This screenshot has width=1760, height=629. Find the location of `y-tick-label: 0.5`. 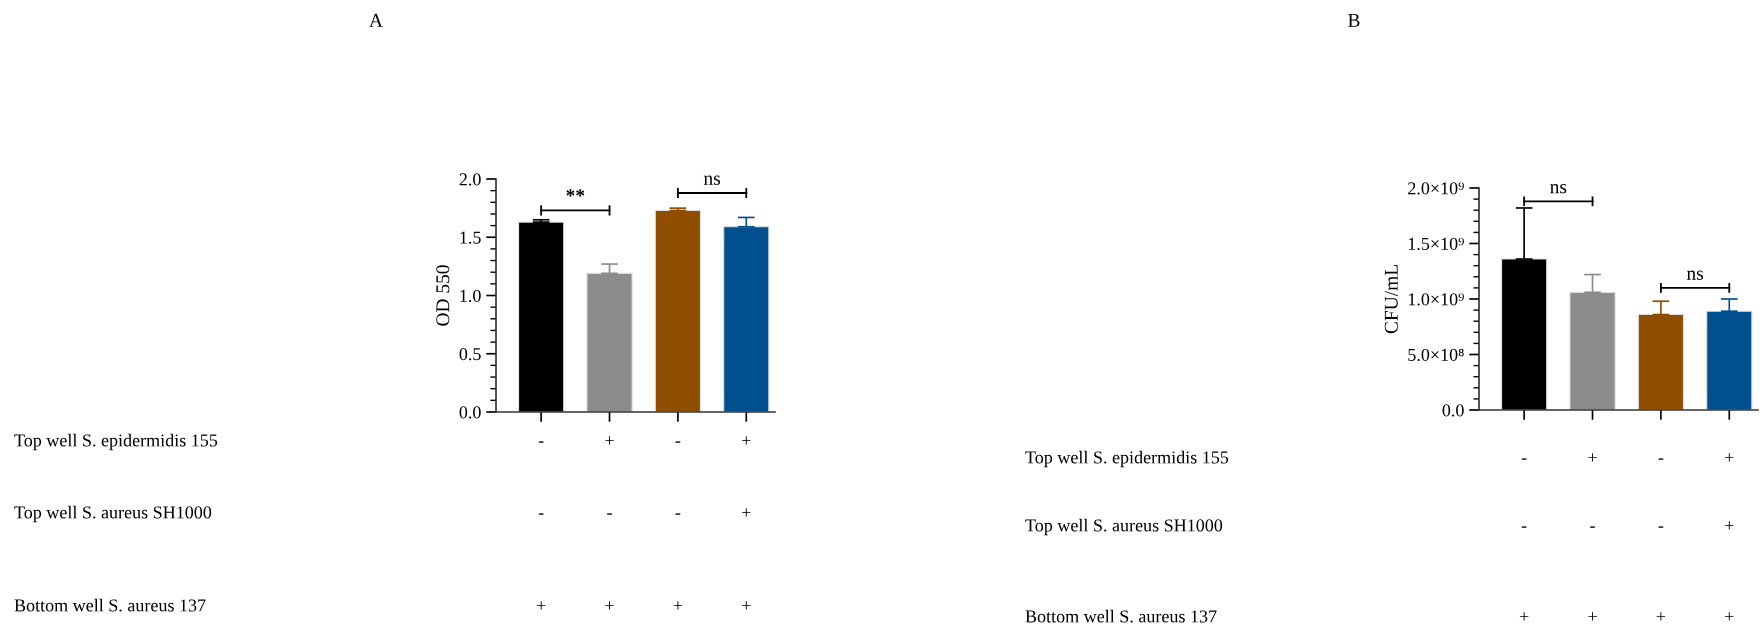

y-tick-label: 0.5 is located at coordinates (470, 354).